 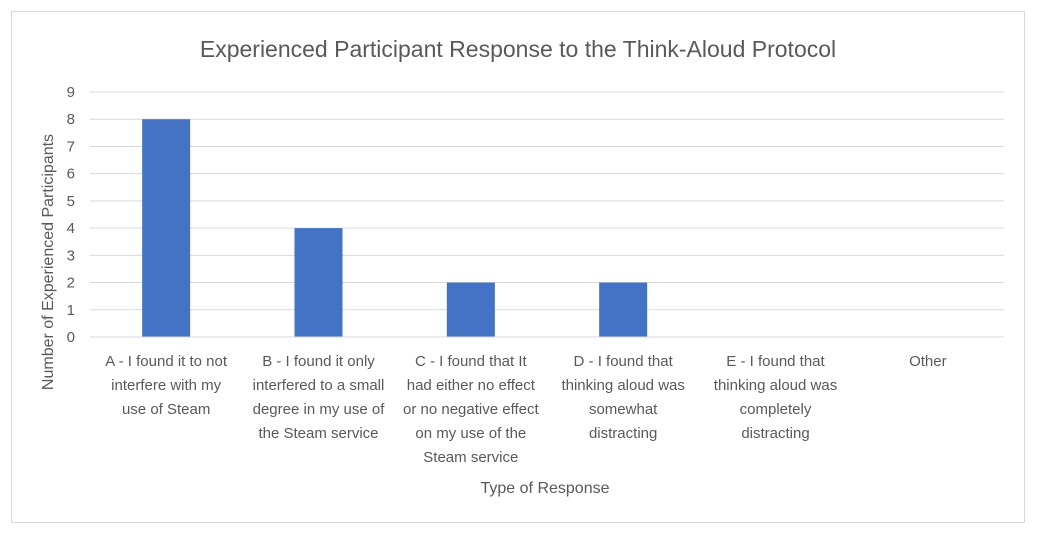 I want to click on y-tick-label: 2, so click(x=71, y=283).